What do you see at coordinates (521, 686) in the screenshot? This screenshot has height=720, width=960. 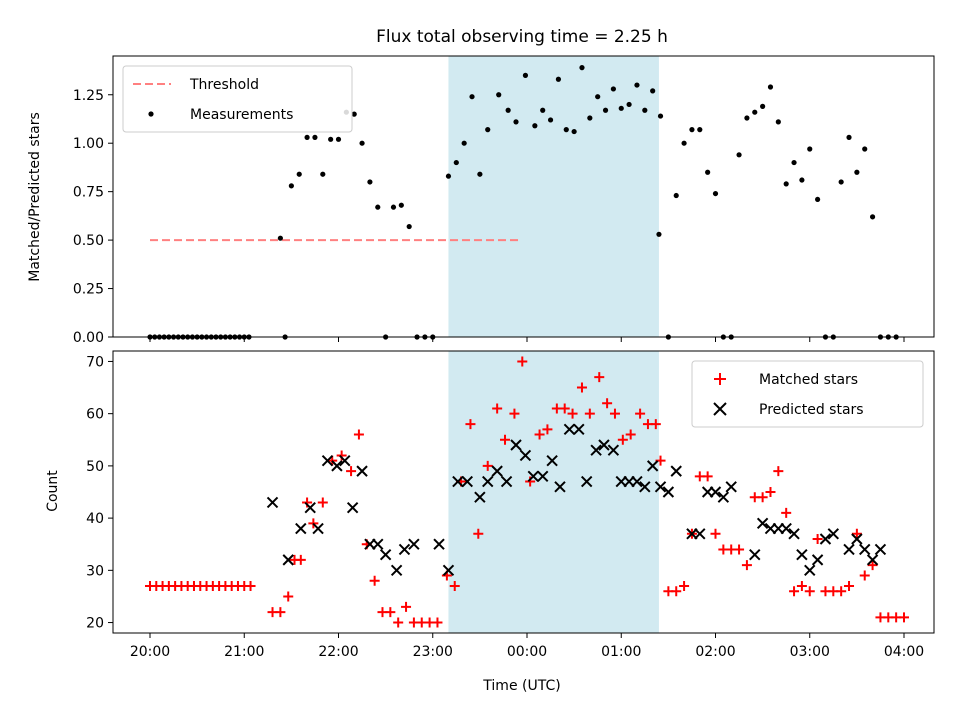 I see `x-axis-label: Time (UTC)` at bounding box center [521, 686].